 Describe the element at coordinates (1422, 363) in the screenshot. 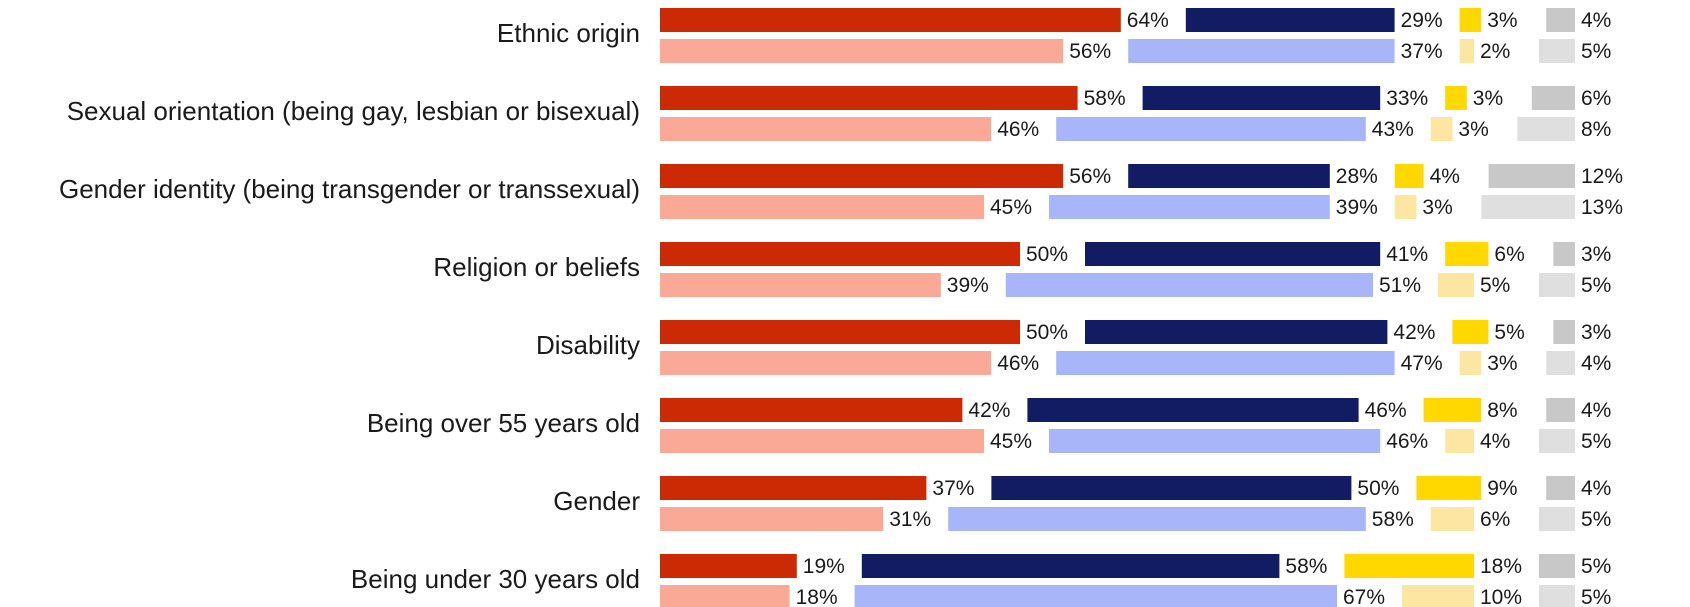

I see `value-label: 47%` at that location.